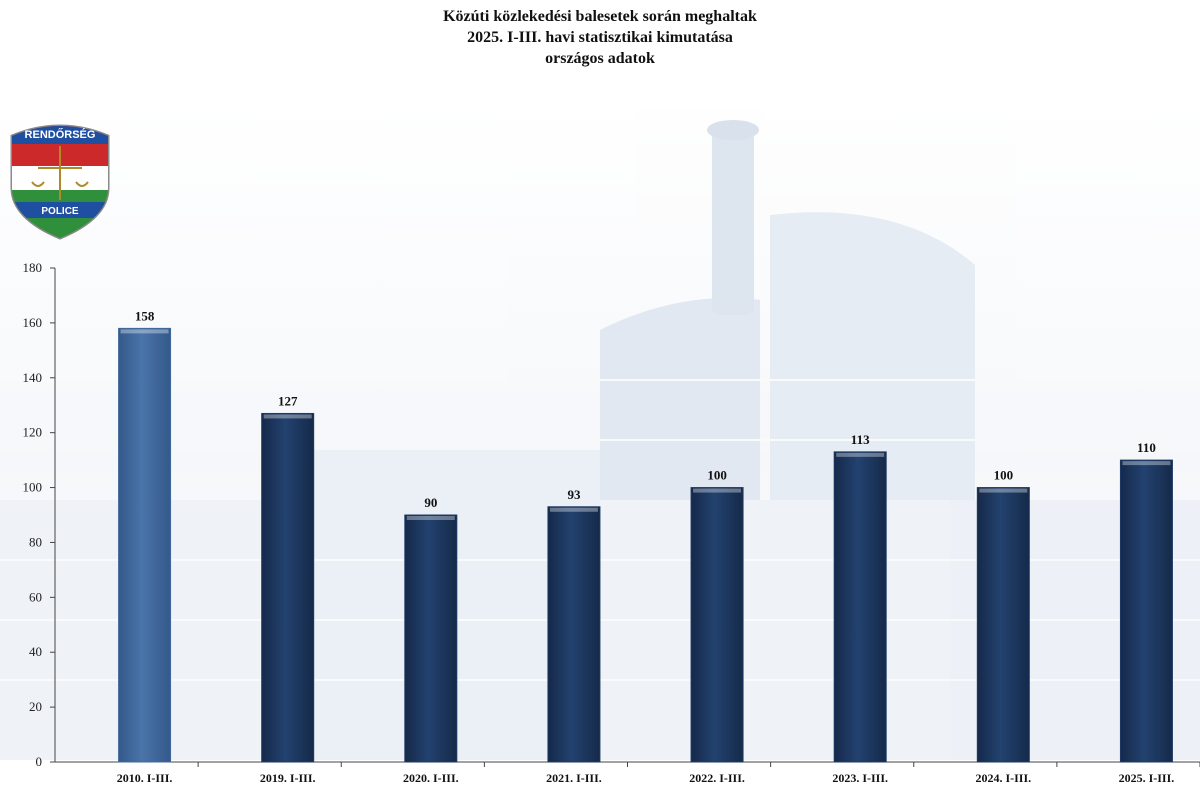  What do you see at coordinates (717, 778) in the screenshot?
I see `x-tick-label: 2022. I-III.` at bounding box center [717, 778].